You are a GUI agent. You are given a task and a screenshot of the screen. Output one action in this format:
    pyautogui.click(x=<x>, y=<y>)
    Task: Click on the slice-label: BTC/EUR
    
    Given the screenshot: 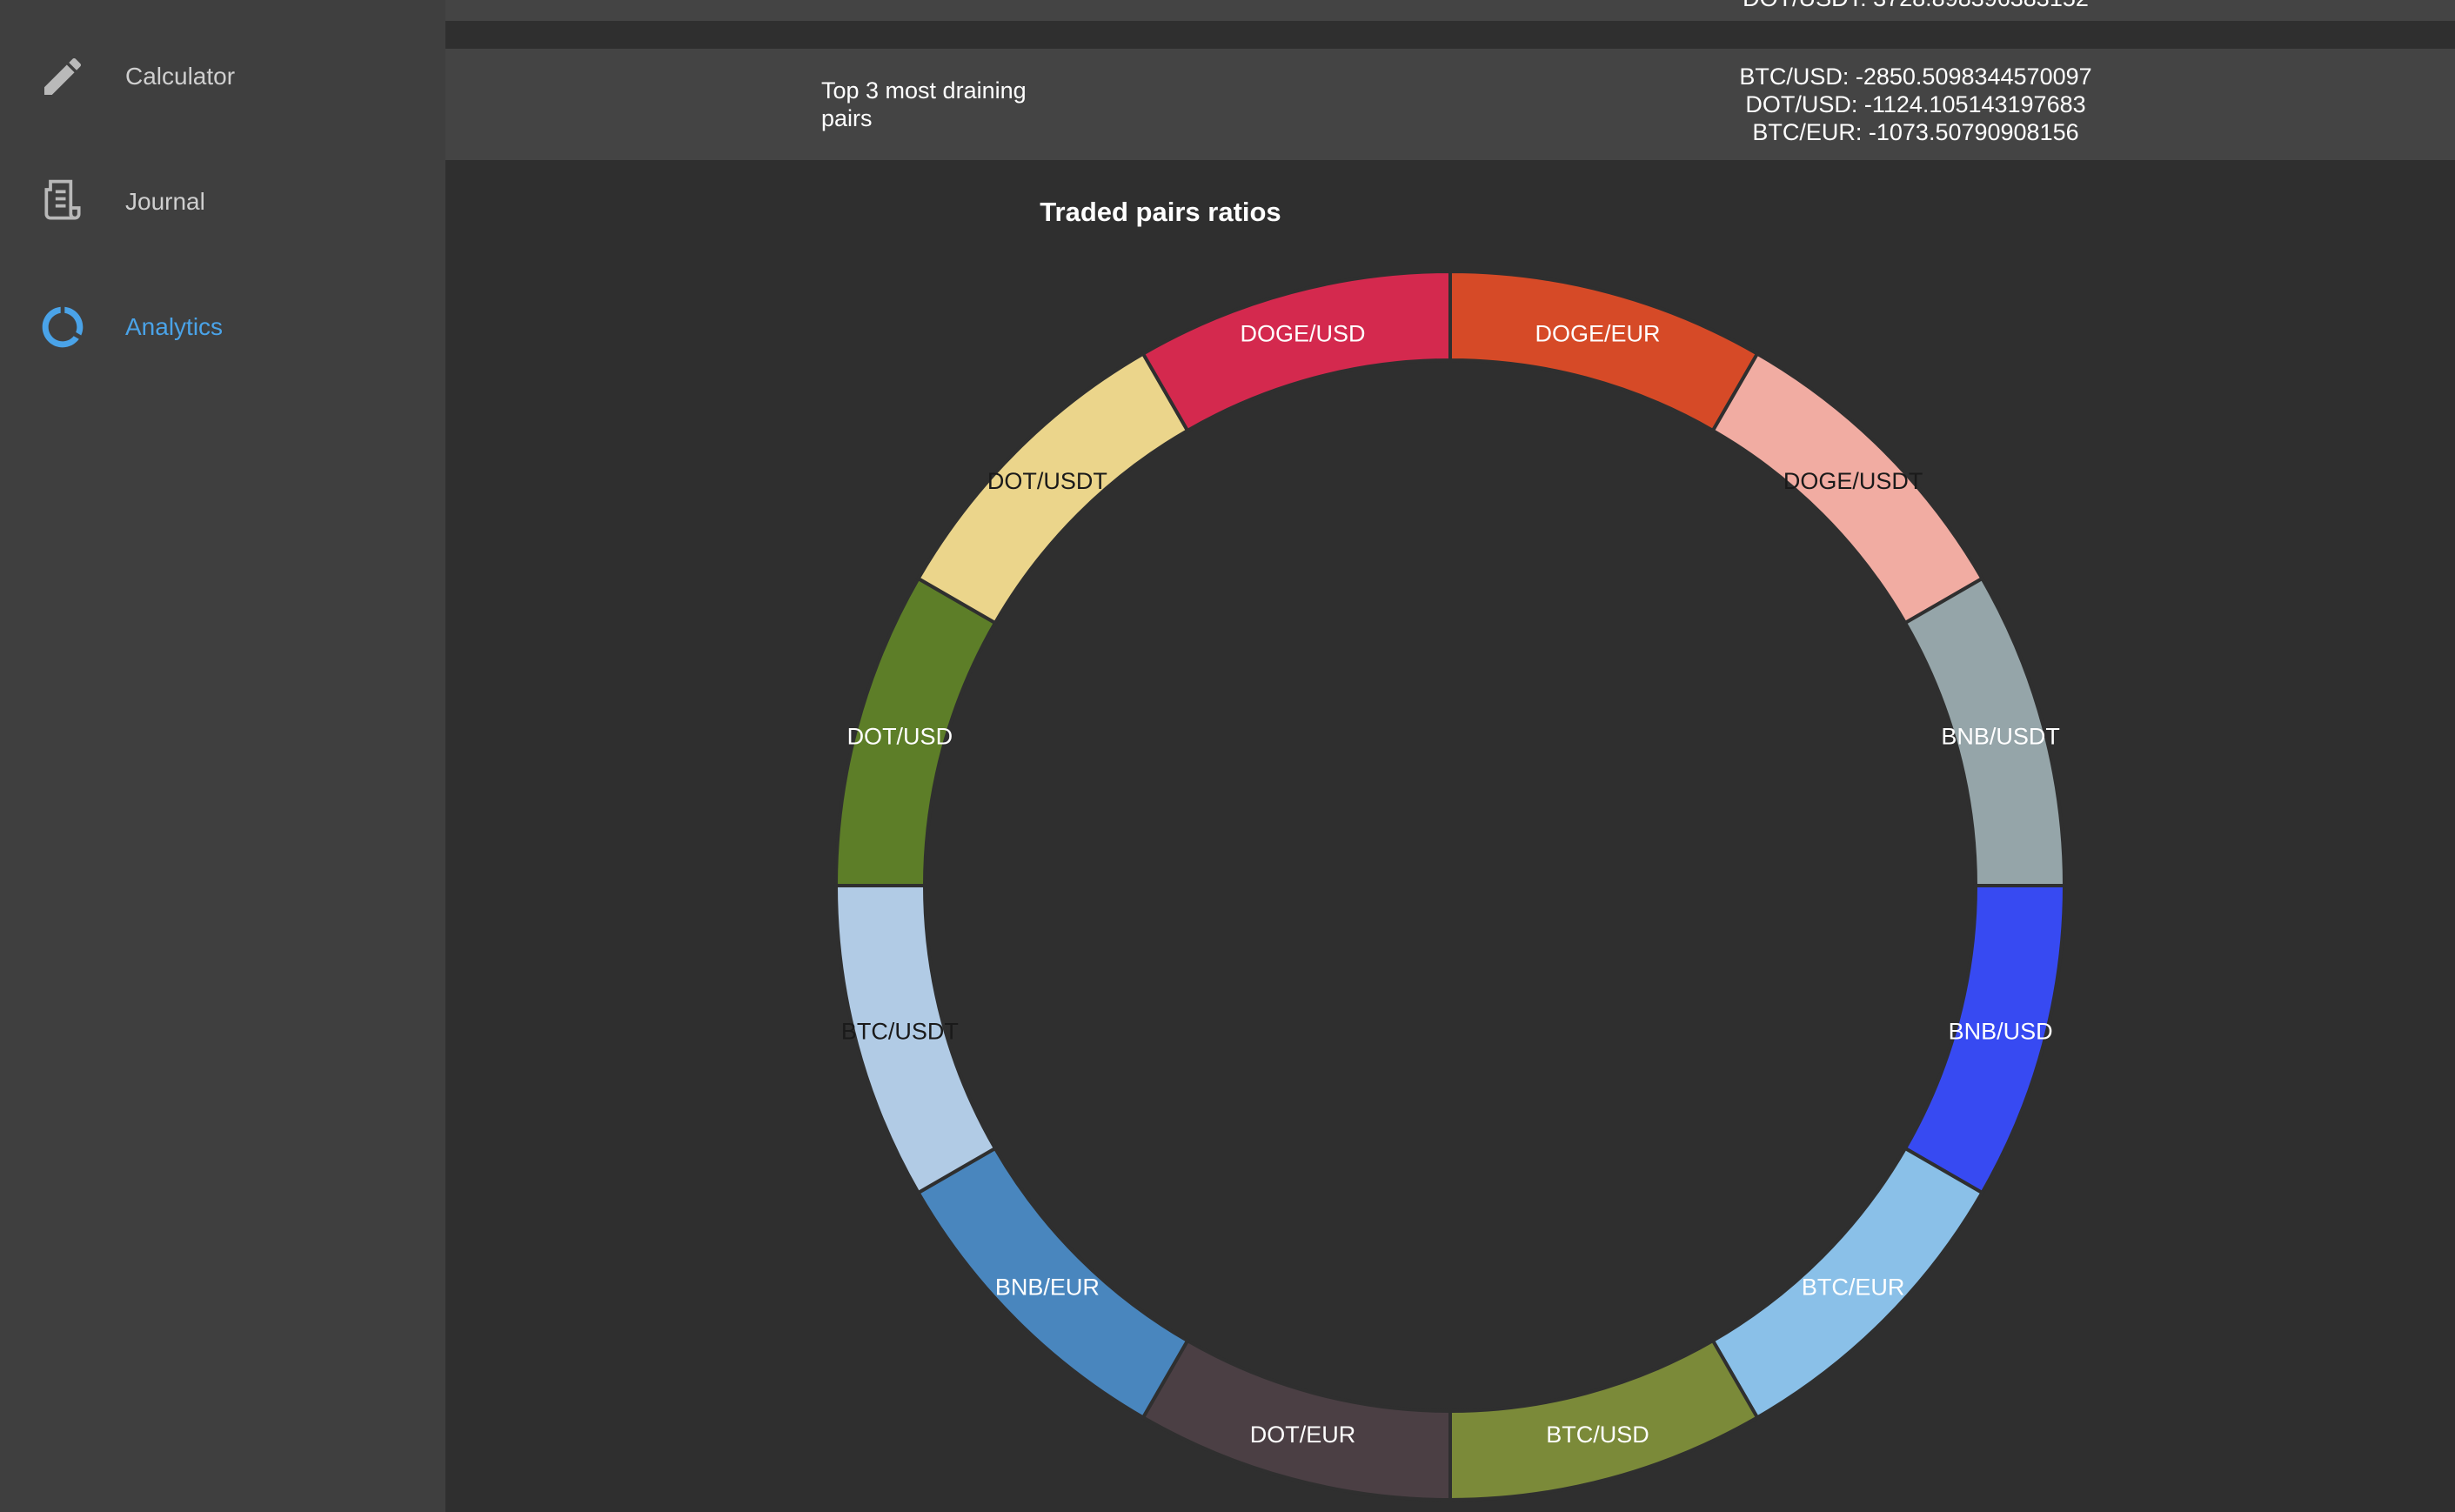 What is the action you would take?
    pyautogui.click(x=1854, y=1287)
    